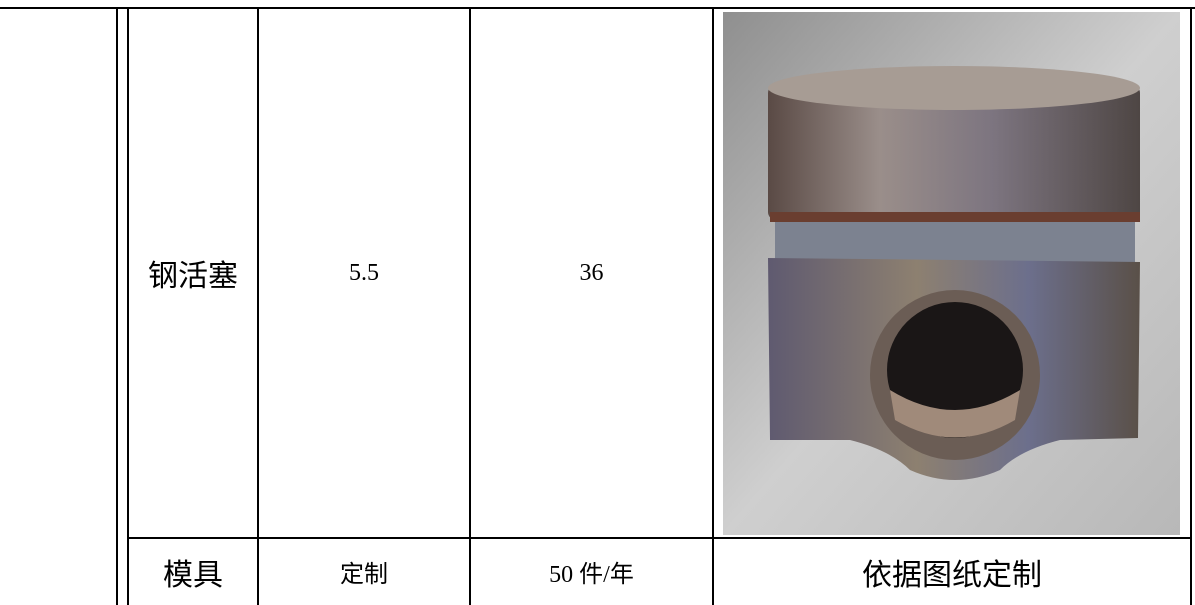  Describe the element at coordinates (591, 575) in the screenshot. I see `cell: 50 件/年` at that location.